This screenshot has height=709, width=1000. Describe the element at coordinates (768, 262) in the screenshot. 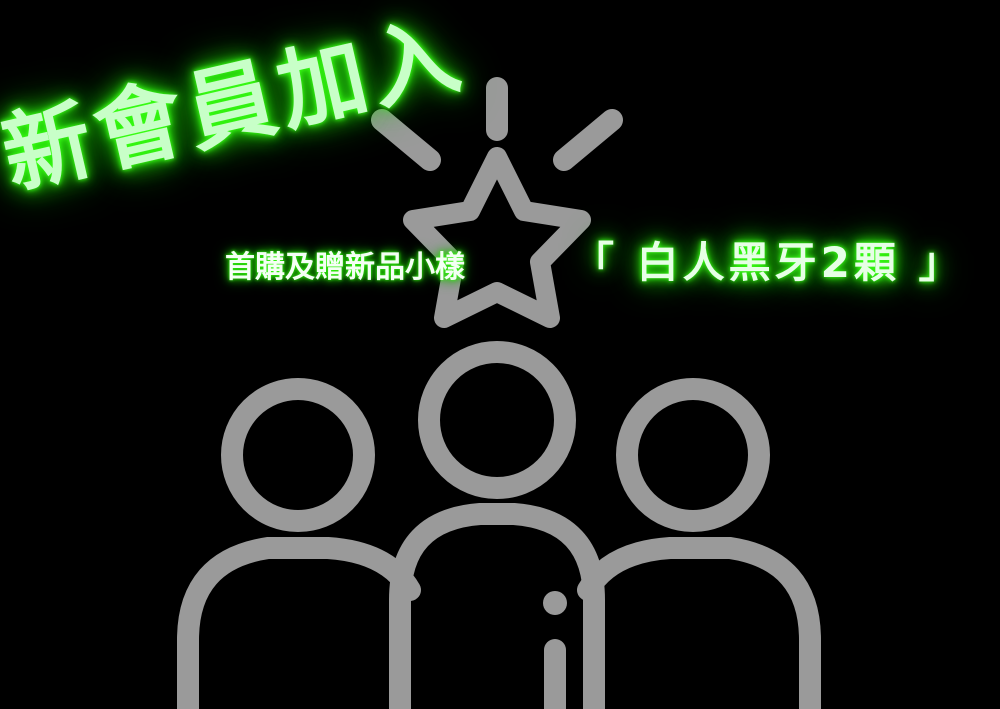

I see `highlight-gift-item: 「 白人黑牙2顆 」` at that location.